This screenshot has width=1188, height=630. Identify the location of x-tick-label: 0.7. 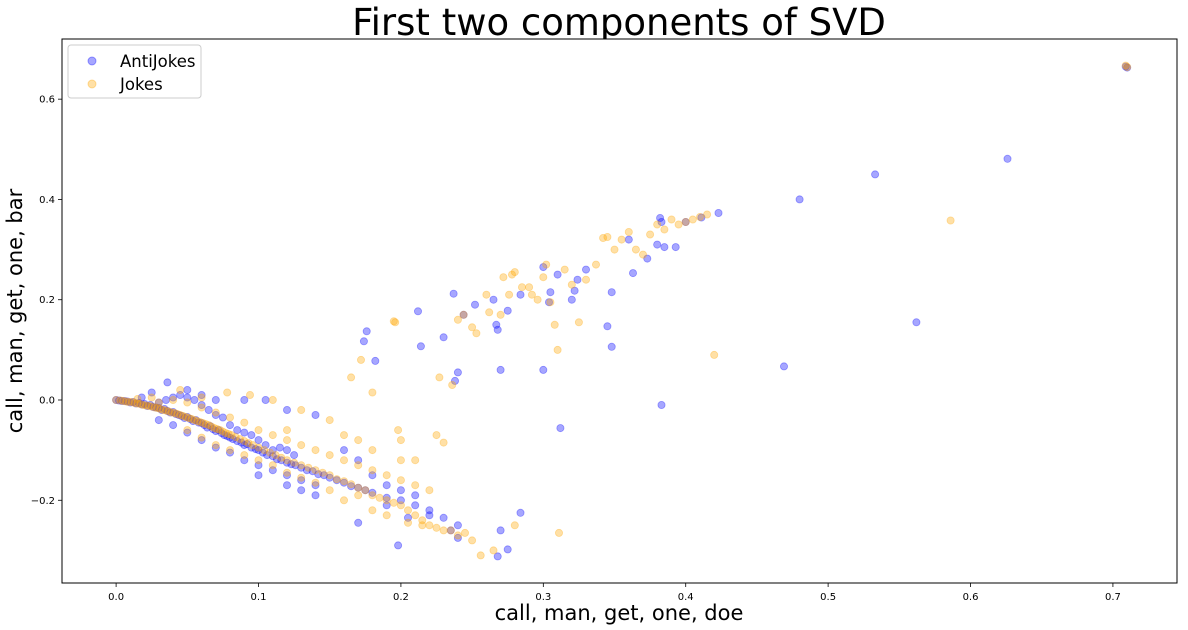
(1113, 597).